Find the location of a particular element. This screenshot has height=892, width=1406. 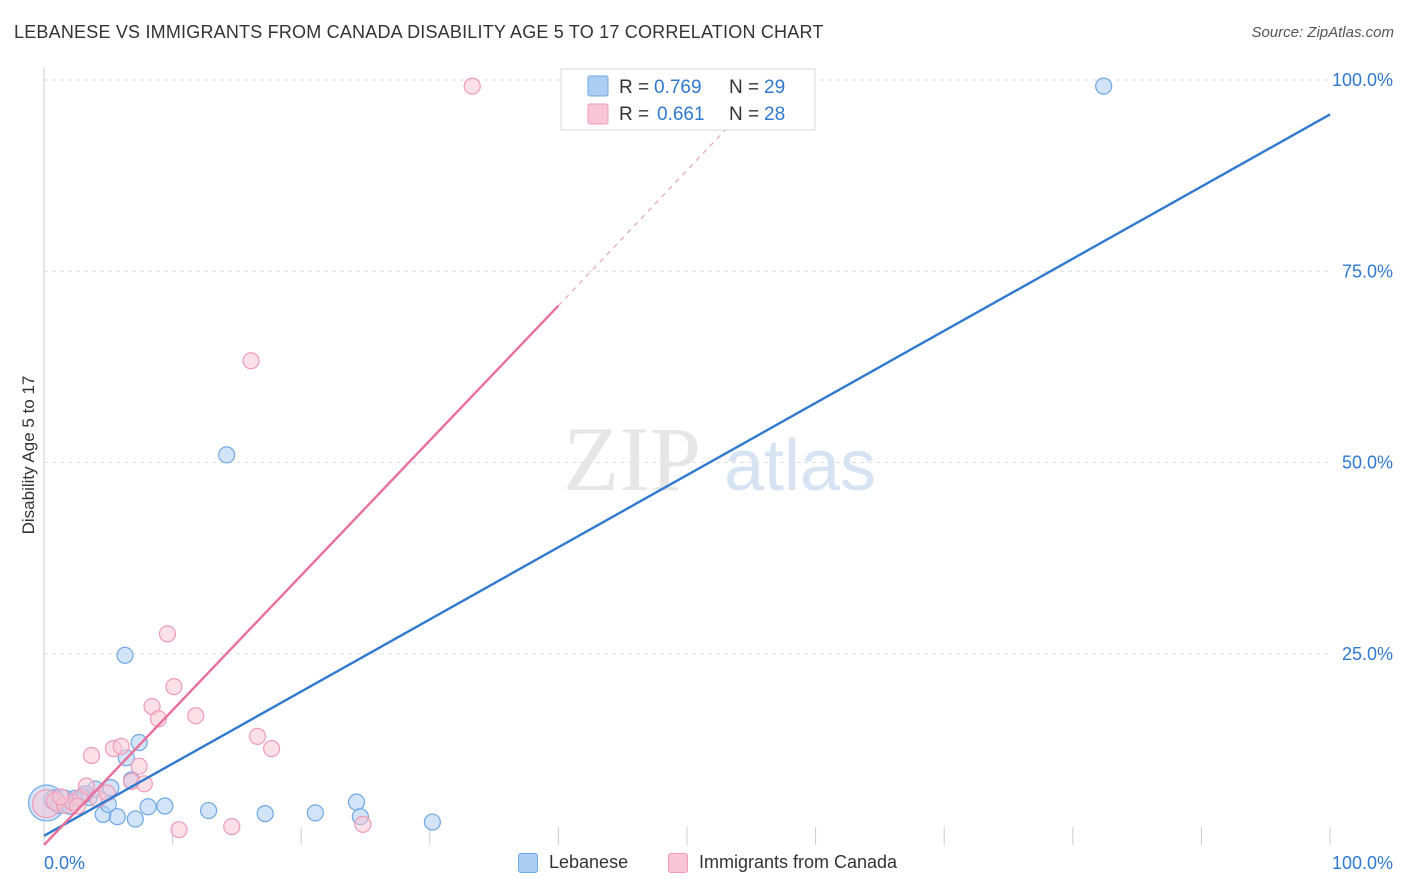

legend-n-value-1: 29 is located at coordinates (774, 87).